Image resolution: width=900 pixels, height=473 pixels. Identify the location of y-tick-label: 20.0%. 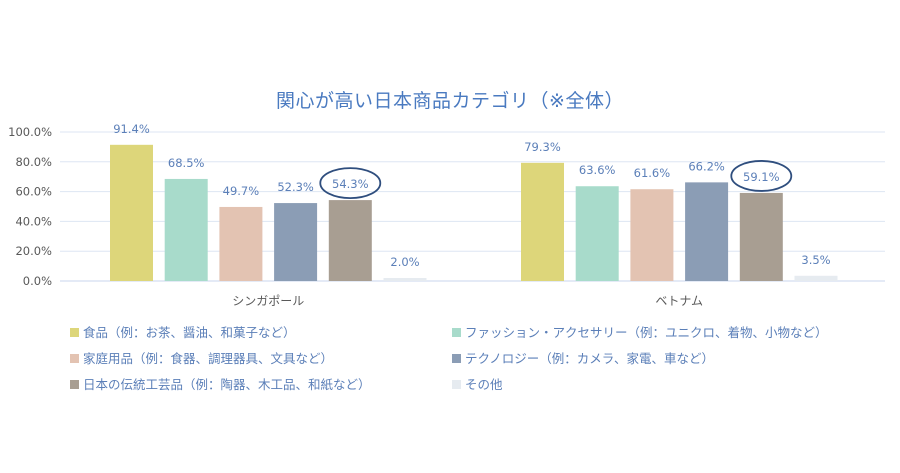
(33, 251).